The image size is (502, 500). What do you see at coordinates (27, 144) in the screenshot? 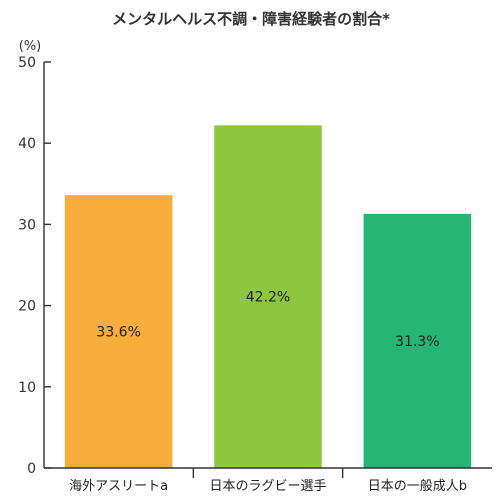
I see `y-tick-label: 40` at bounding box center [27, 144].